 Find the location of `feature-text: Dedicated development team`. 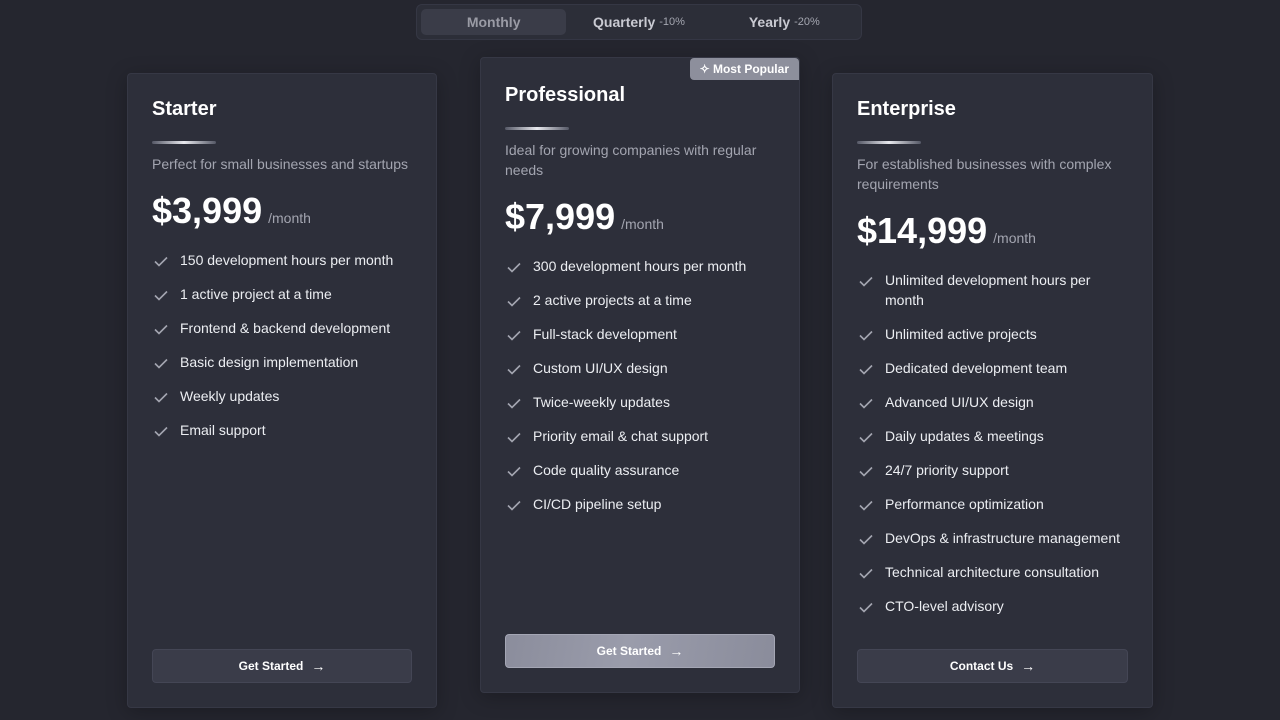

feature-text: Dedicated development team is located at coordinates (976, 368).